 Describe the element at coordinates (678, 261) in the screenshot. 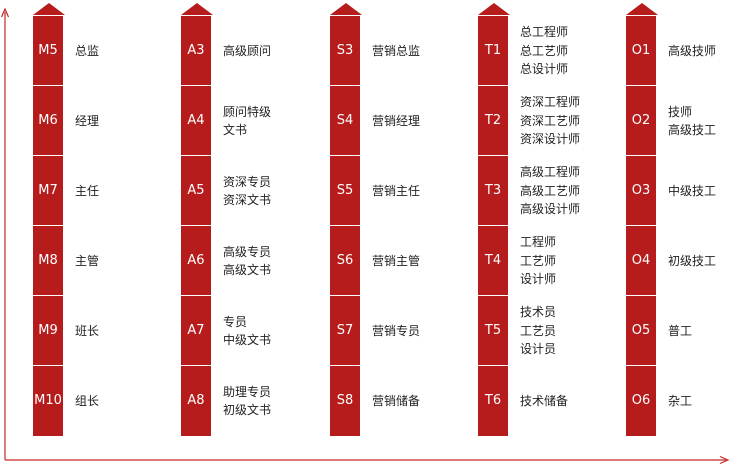

I see `level-row: O4 初级技工` at that location.